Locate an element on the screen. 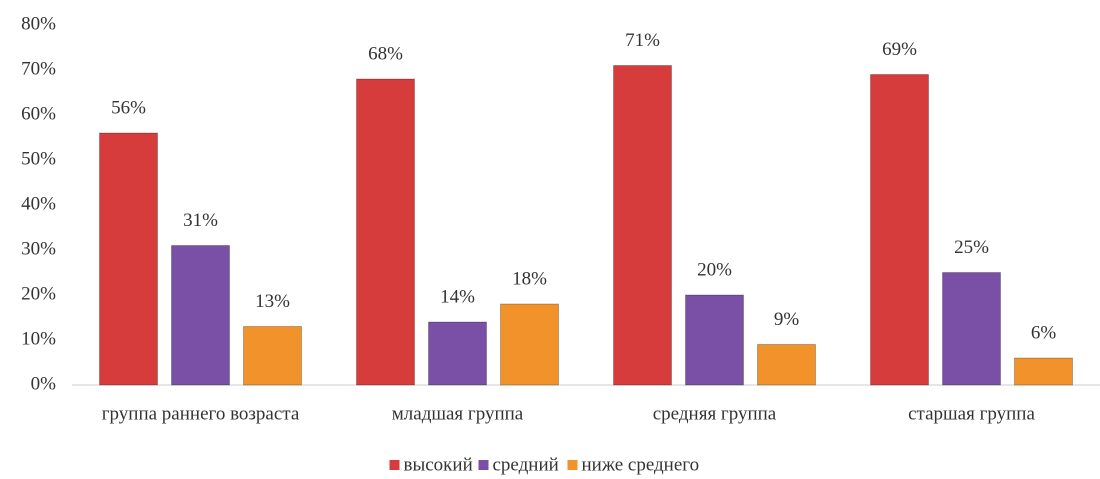 The width and height of the screenshot is (1100, 479). data-label: 31% is located at coordinates (200, 220).